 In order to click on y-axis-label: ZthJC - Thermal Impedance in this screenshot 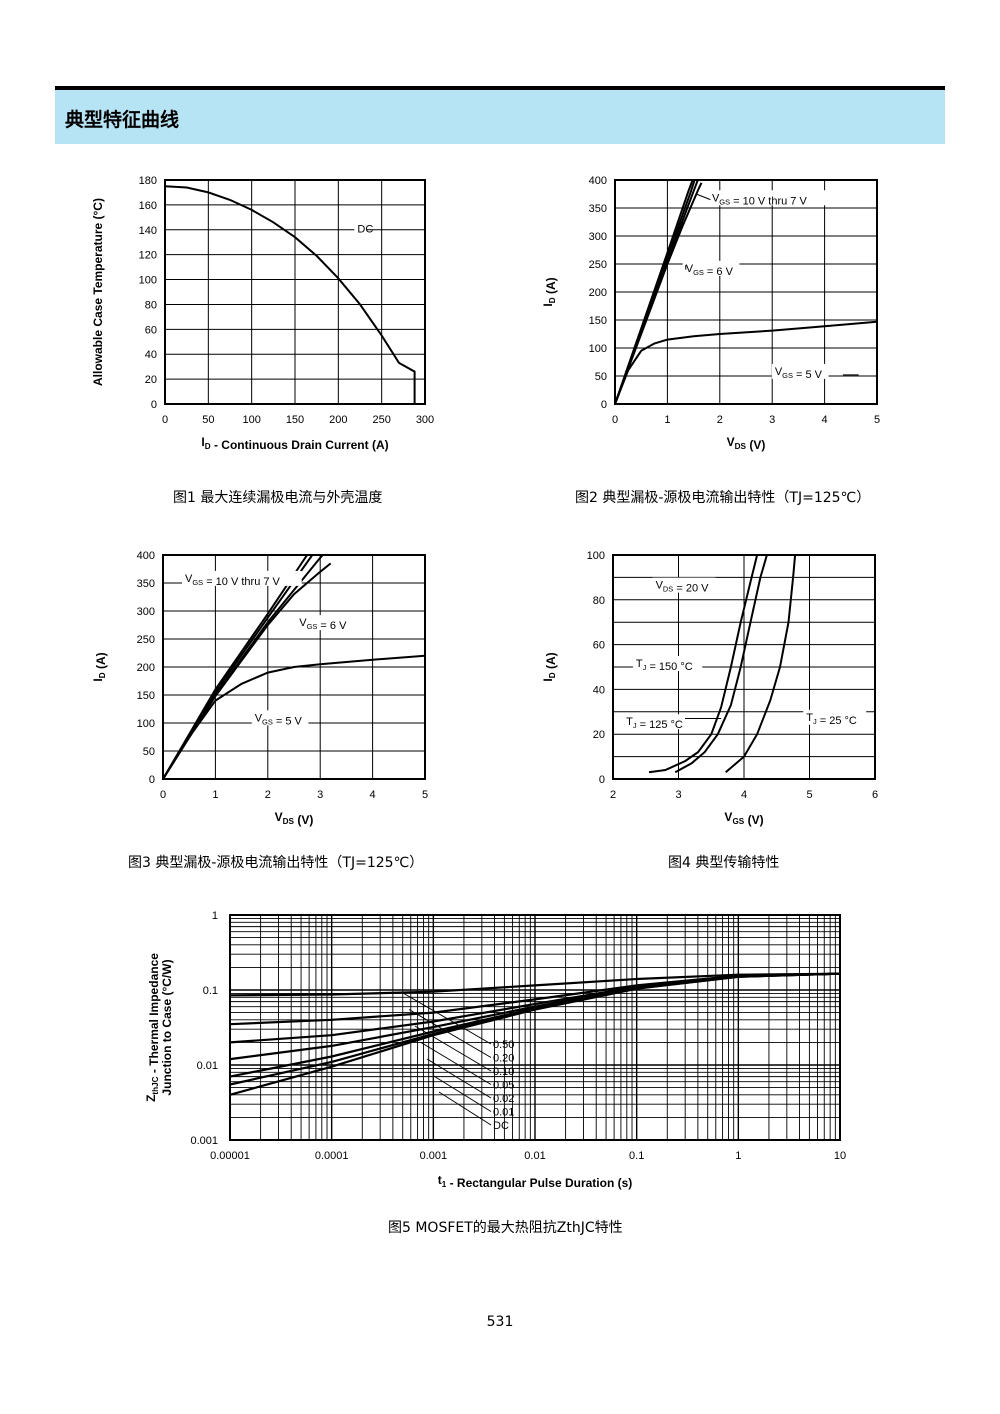, I will do `click(152, 1027)`.